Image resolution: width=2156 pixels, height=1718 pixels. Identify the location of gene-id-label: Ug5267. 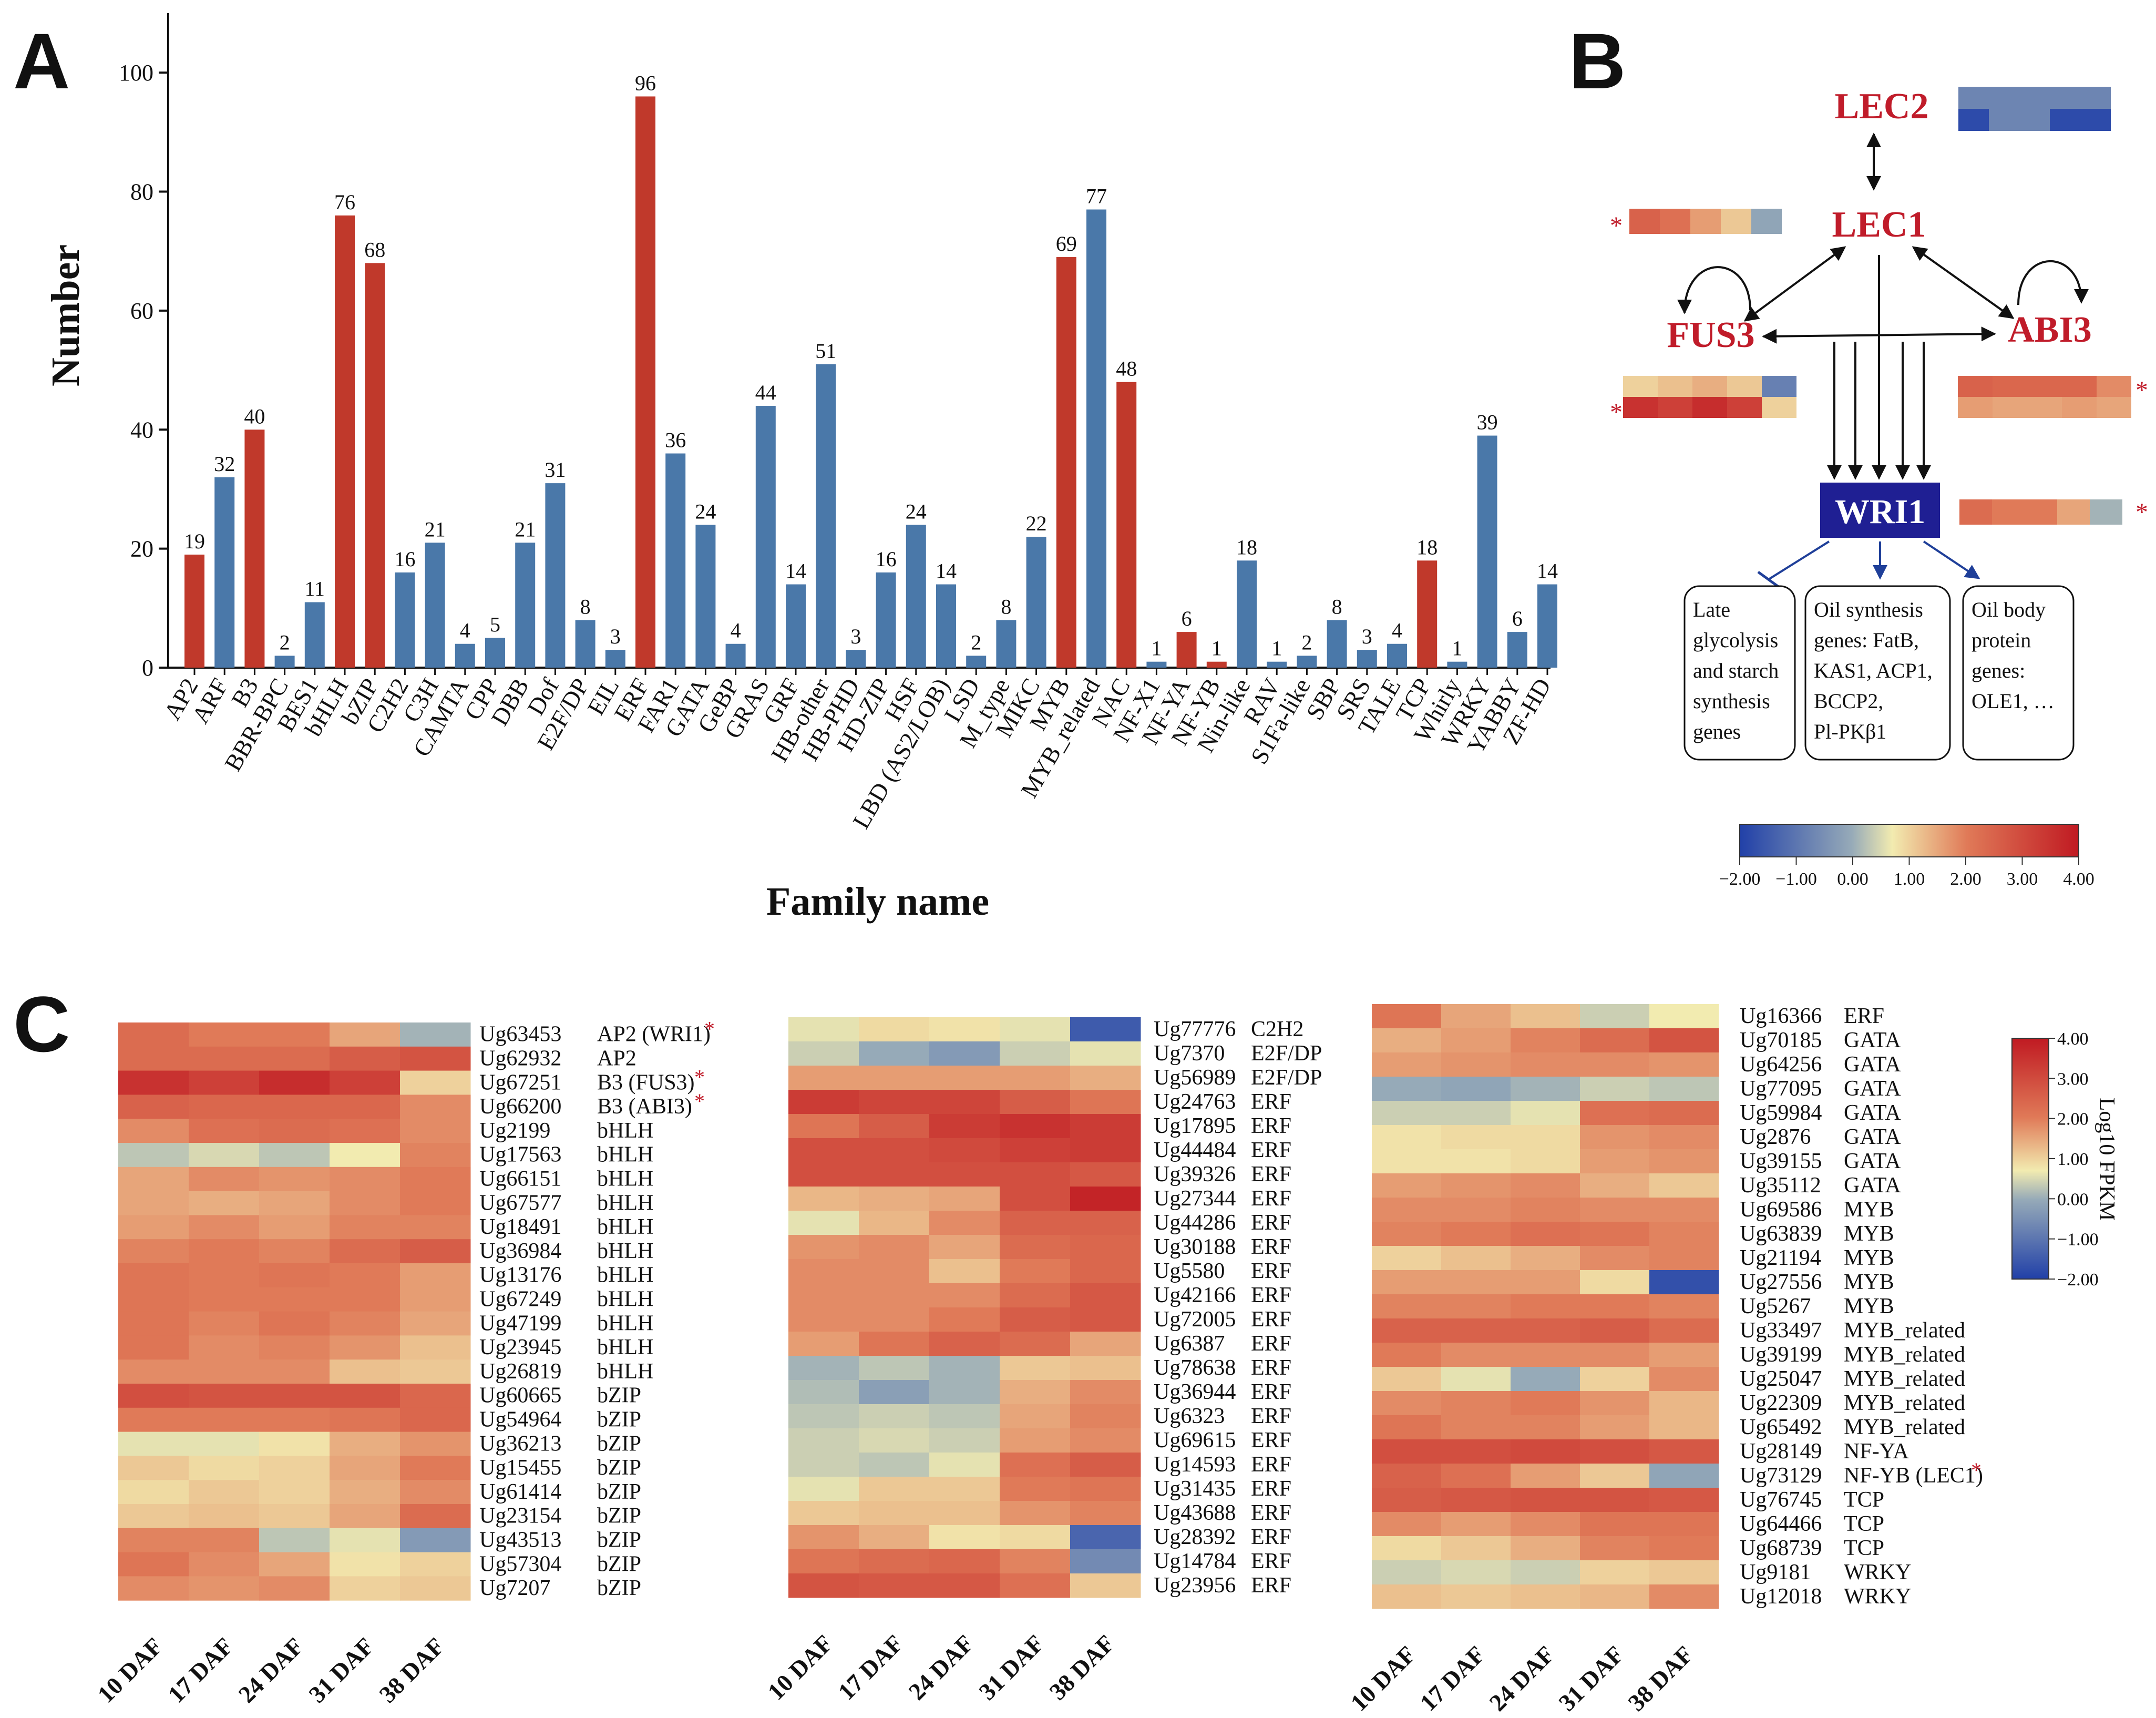
(1775, 1306).